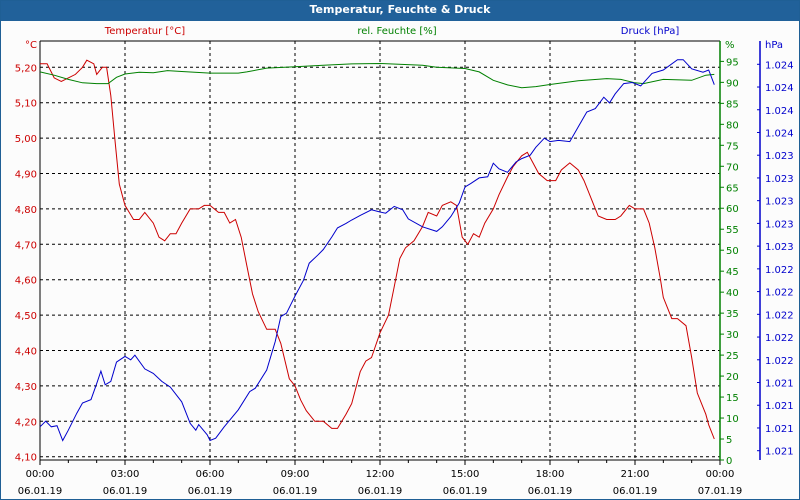 This screenshot has height=500, width=800. Describe the element at coordinates (730, 45) in the screenshot. I see `humidity-unit: %` at that location.